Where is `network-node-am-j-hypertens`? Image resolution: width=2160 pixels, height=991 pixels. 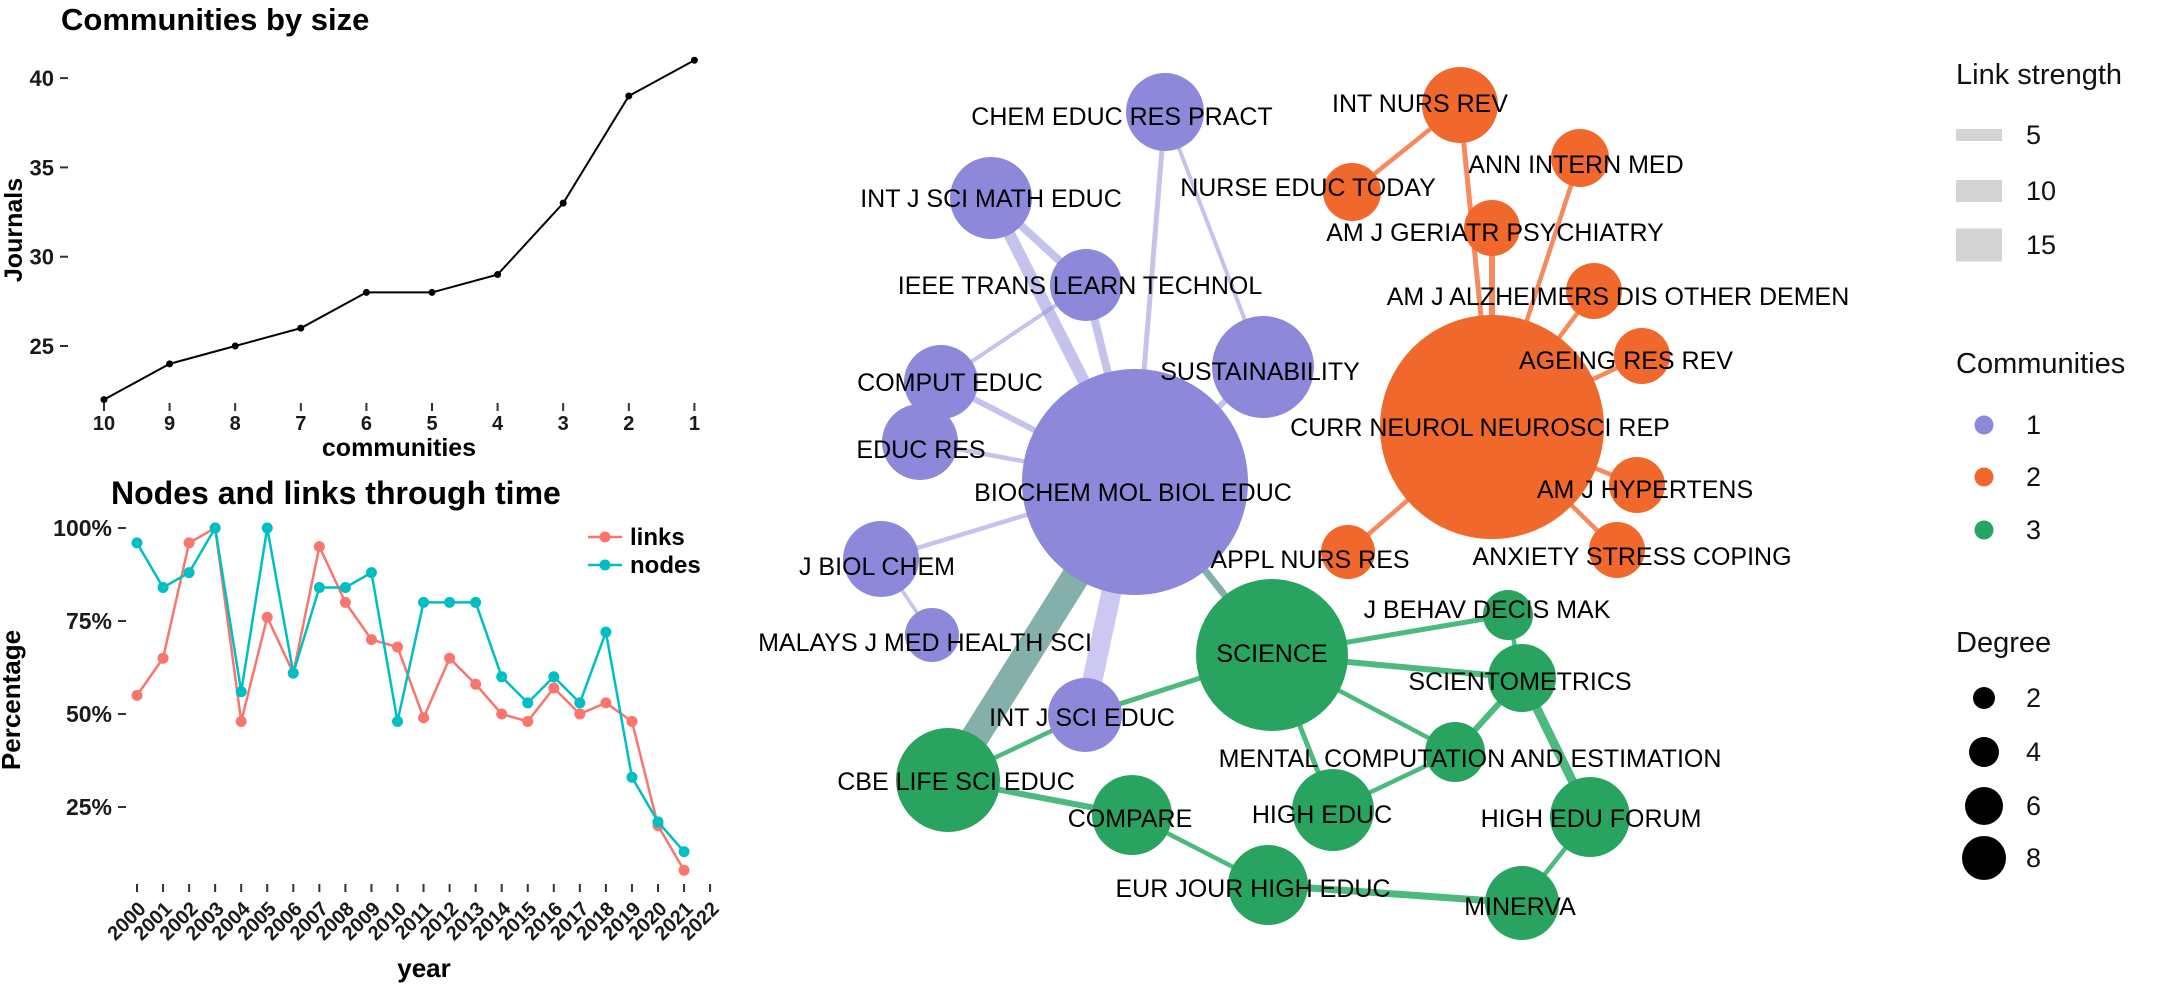 network-node-am-j-hypertens is located at coordinates (1637, 485).